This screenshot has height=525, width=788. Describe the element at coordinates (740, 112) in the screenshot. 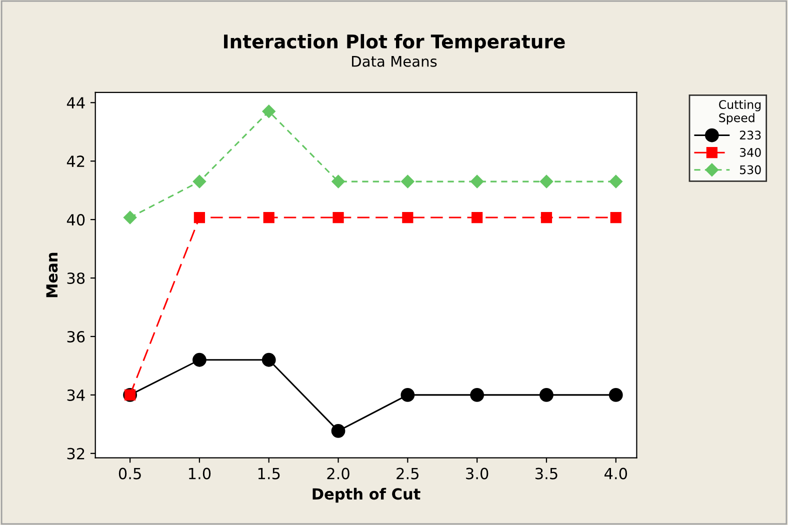

I see `legend-title: Cutting Speed` at that location.